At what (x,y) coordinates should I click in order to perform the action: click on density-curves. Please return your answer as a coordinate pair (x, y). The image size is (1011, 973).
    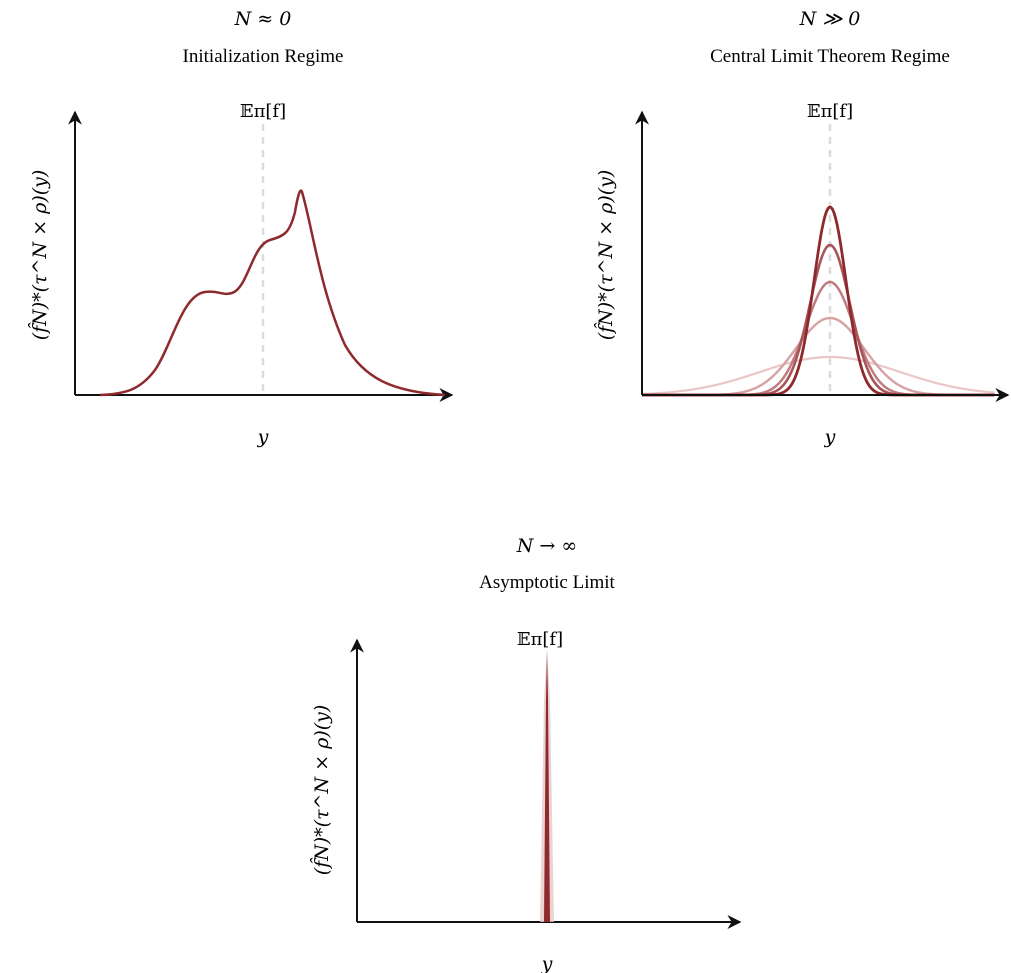
    Looking at the image, I should click on (818, 301).